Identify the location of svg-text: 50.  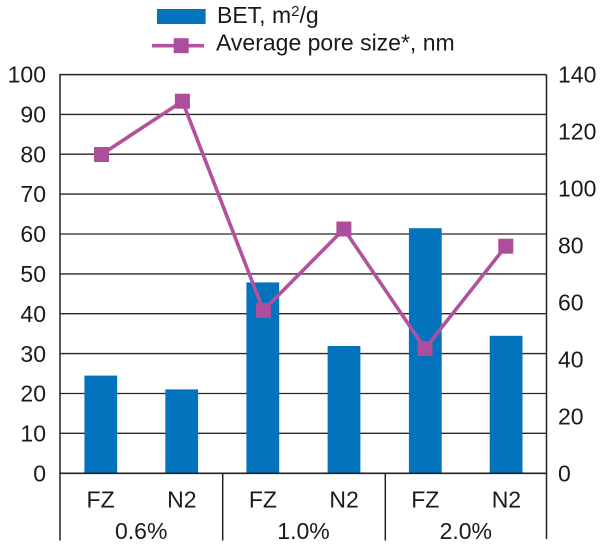
(33, 274).